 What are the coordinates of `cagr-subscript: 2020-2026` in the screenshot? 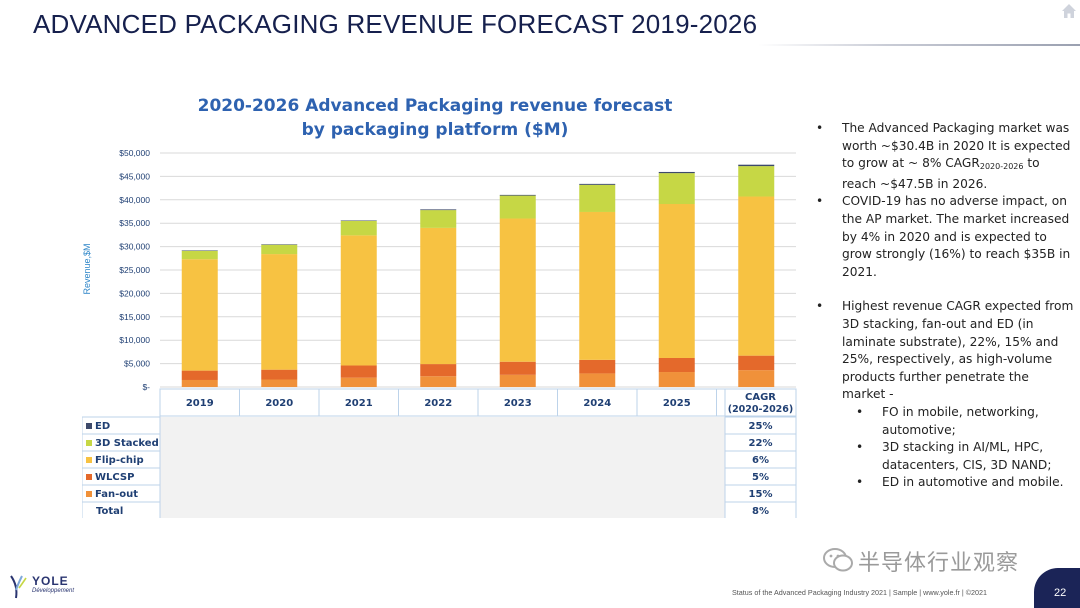 It's located at (1001, 167).